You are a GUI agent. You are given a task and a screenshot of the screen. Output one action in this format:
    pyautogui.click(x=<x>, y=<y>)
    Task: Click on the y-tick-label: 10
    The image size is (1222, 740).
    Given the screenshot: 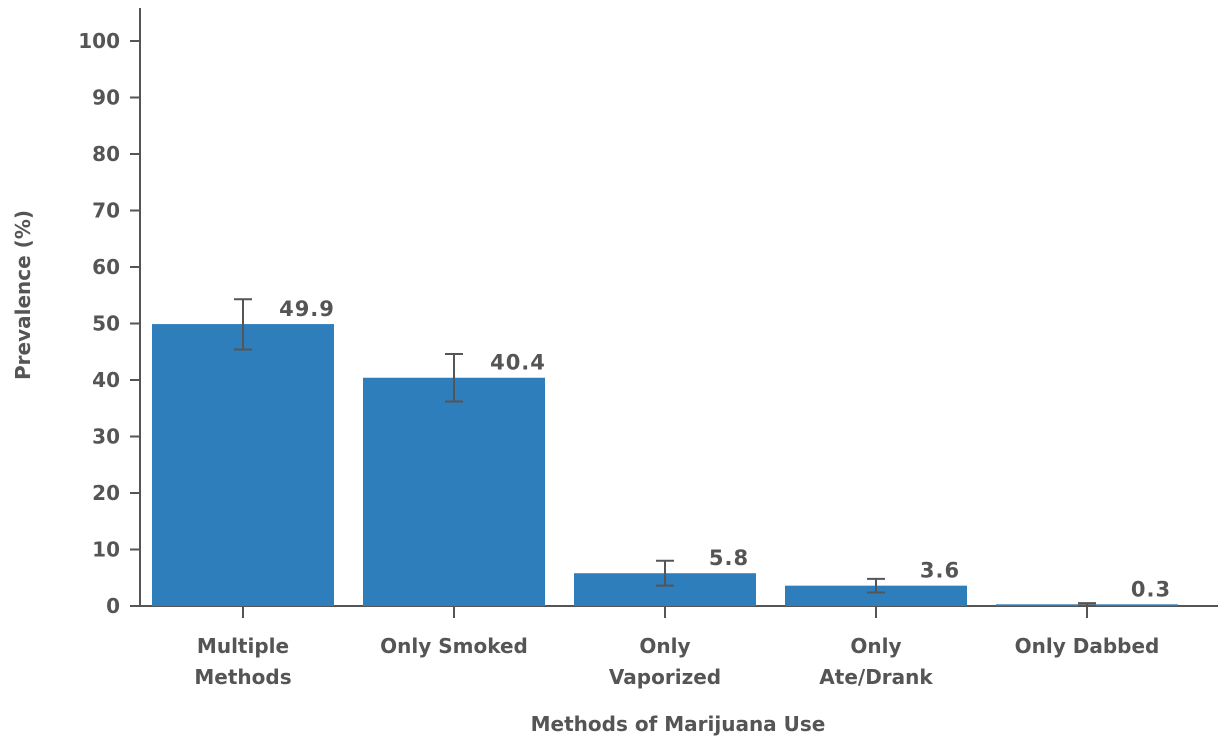 What is the action you would take?
    pyautogui.click(x=106, y=550)
    